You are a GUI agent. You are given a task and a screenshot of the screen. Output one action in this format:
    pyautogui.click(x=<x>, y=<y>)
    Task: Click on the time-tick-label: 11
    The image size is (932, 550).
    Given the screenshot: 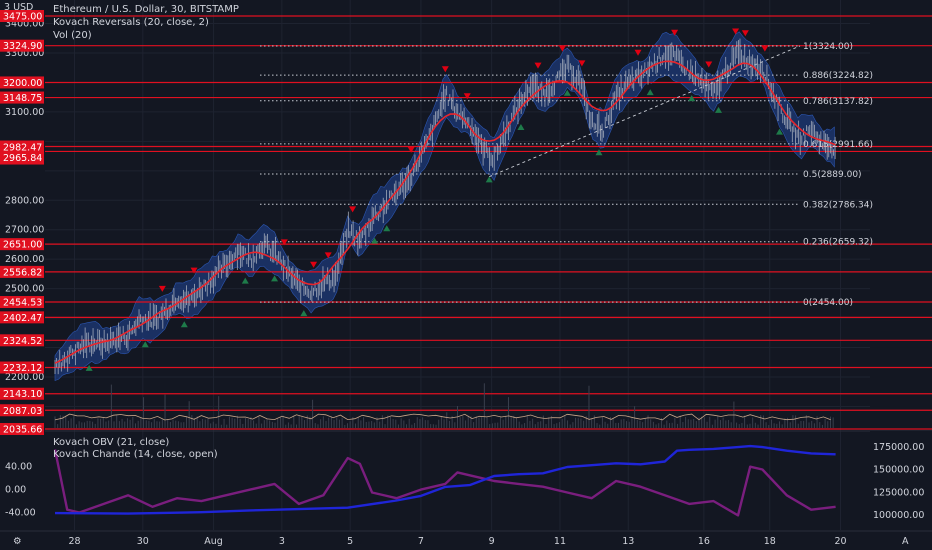 What is the action you would take?
    pyautogui.click(x=560, y=541)
    